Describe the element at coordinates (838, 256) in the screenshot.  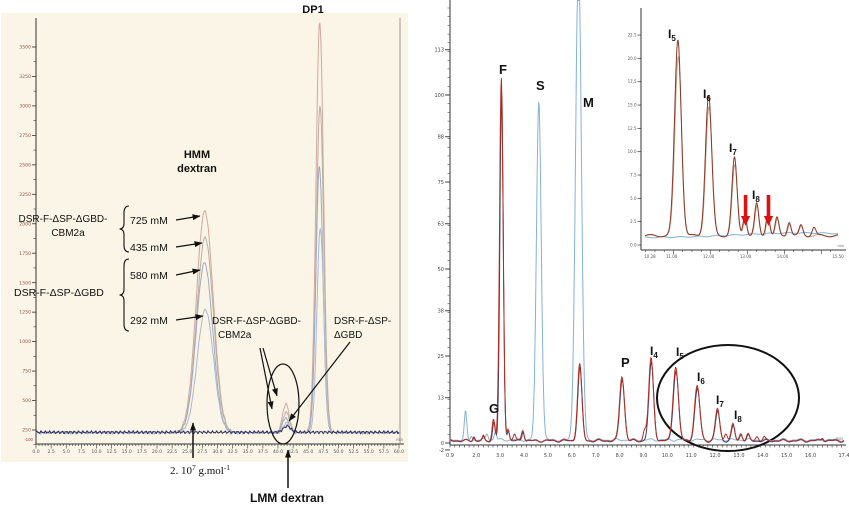
I see `inset-x-tick-label: 15.50` at that location.